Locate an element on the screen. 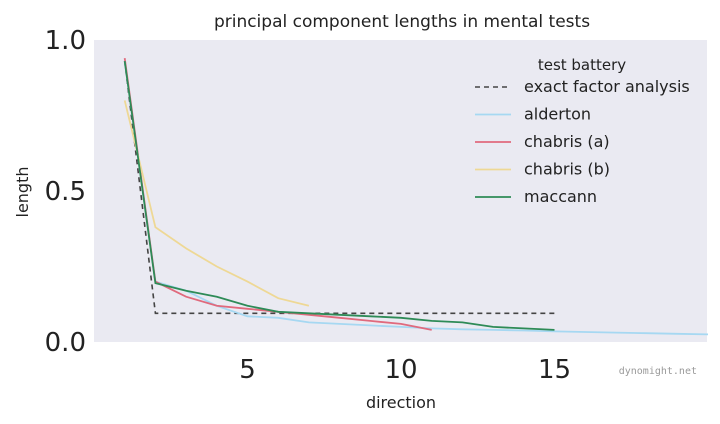 The image size is (720, 424). x-tick-label: 5 is located at coordinates (247, 370).